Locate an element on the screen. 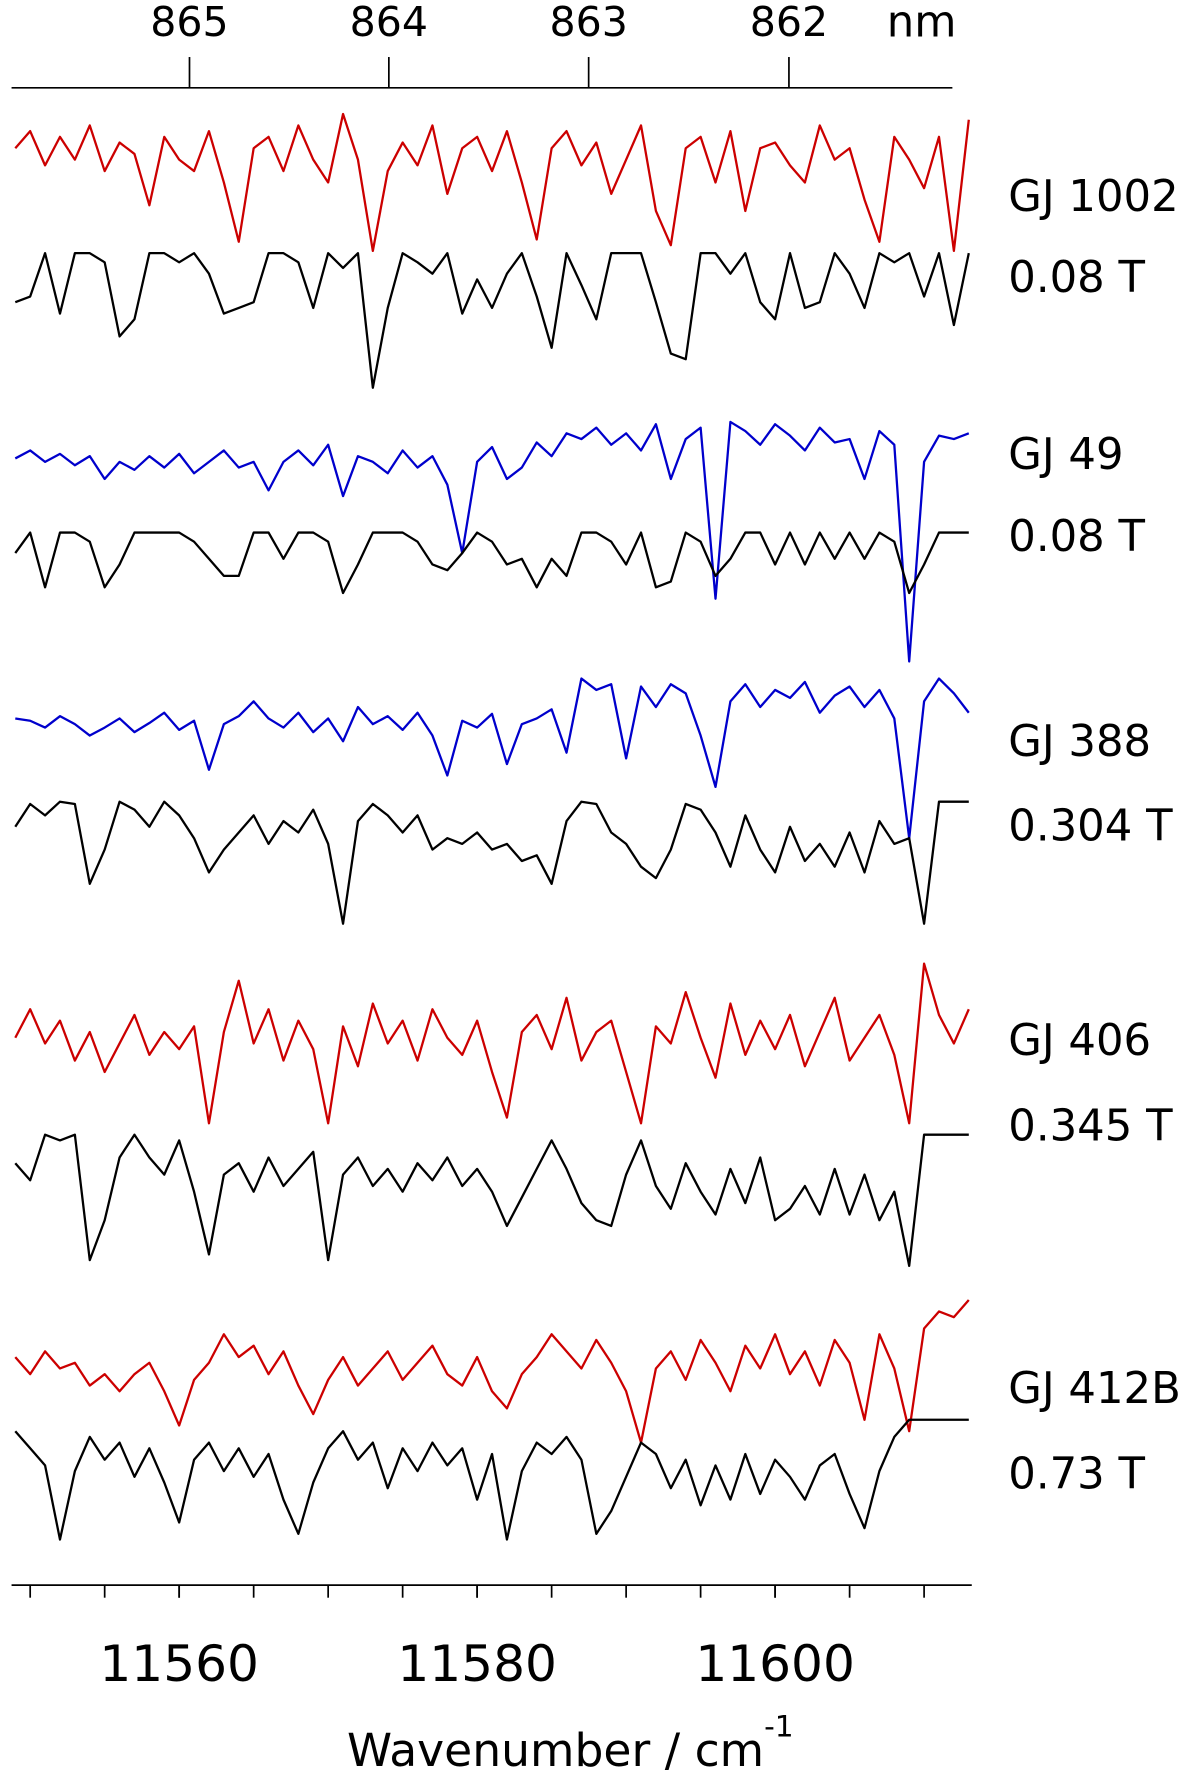  x-tick-label: 11580 is located at coordinates (477, 1663).